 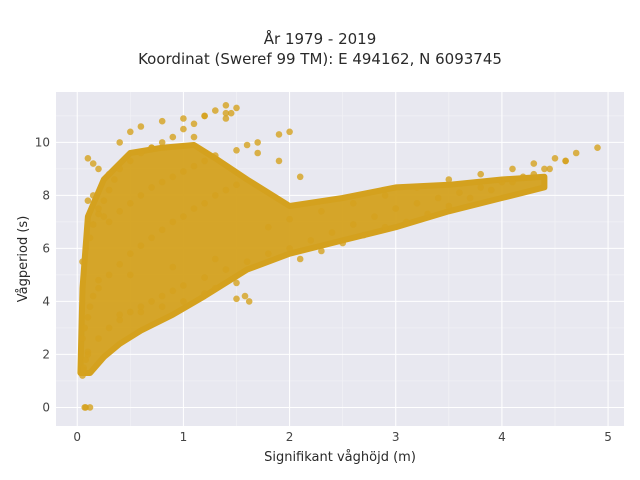 I want to click on x-axis-ticks: 0 1 2 3 4 5, so click(x=342, y=437).